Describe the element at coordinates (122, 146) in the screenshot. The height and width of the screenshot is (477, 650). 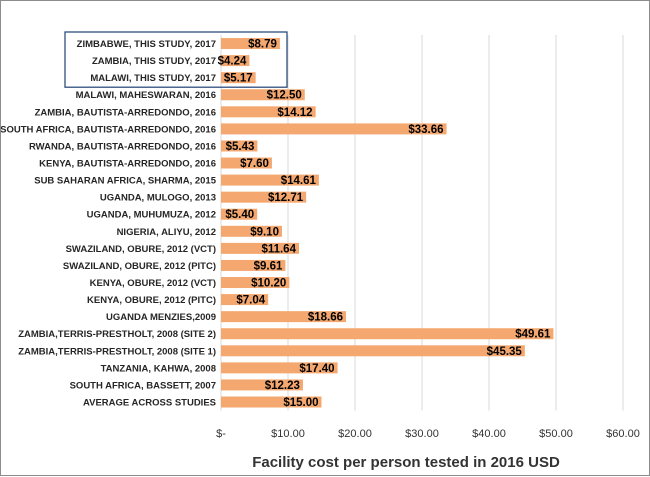
I see `category-label: RWANDA, BAUTISTA-ARREDONDO, 2016` at that location.